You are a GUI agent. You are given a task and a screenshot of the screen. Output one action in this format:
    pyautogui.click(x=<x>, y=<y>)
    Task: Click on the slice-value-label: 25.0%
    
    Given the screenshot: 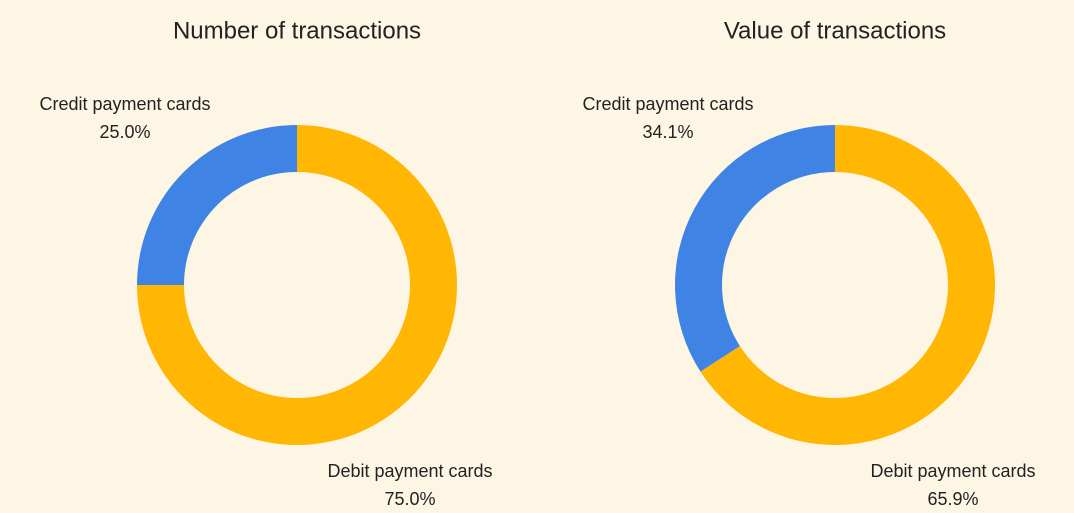 What is the action you would take?
    pyautogui.click(x=124, y=132)
    